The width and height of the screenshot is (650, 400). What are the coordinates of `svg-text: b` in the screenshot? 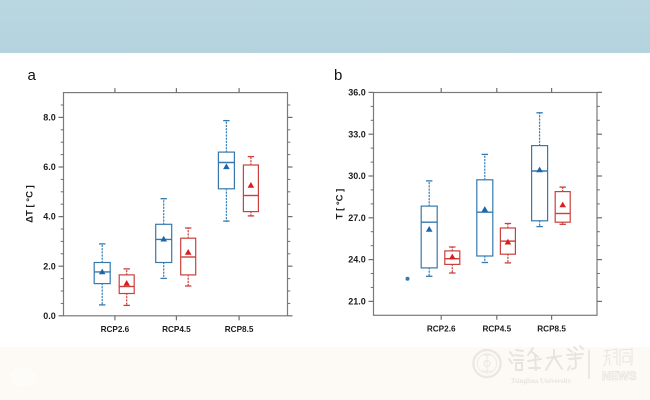 It's located at (338, 75).